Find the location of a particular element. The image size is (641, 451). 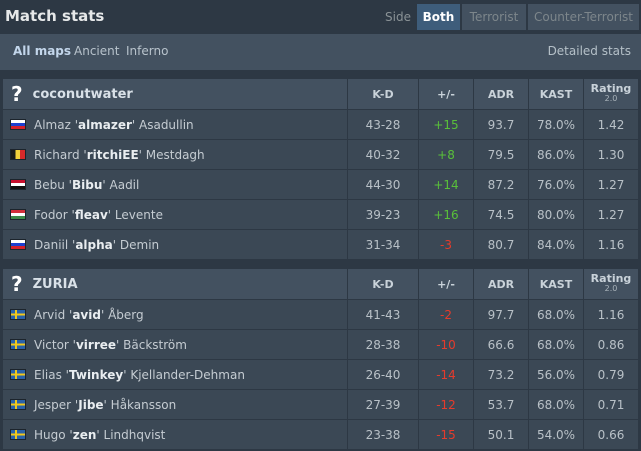

adr-value: 97.7 is located at coordinates (501, 314).